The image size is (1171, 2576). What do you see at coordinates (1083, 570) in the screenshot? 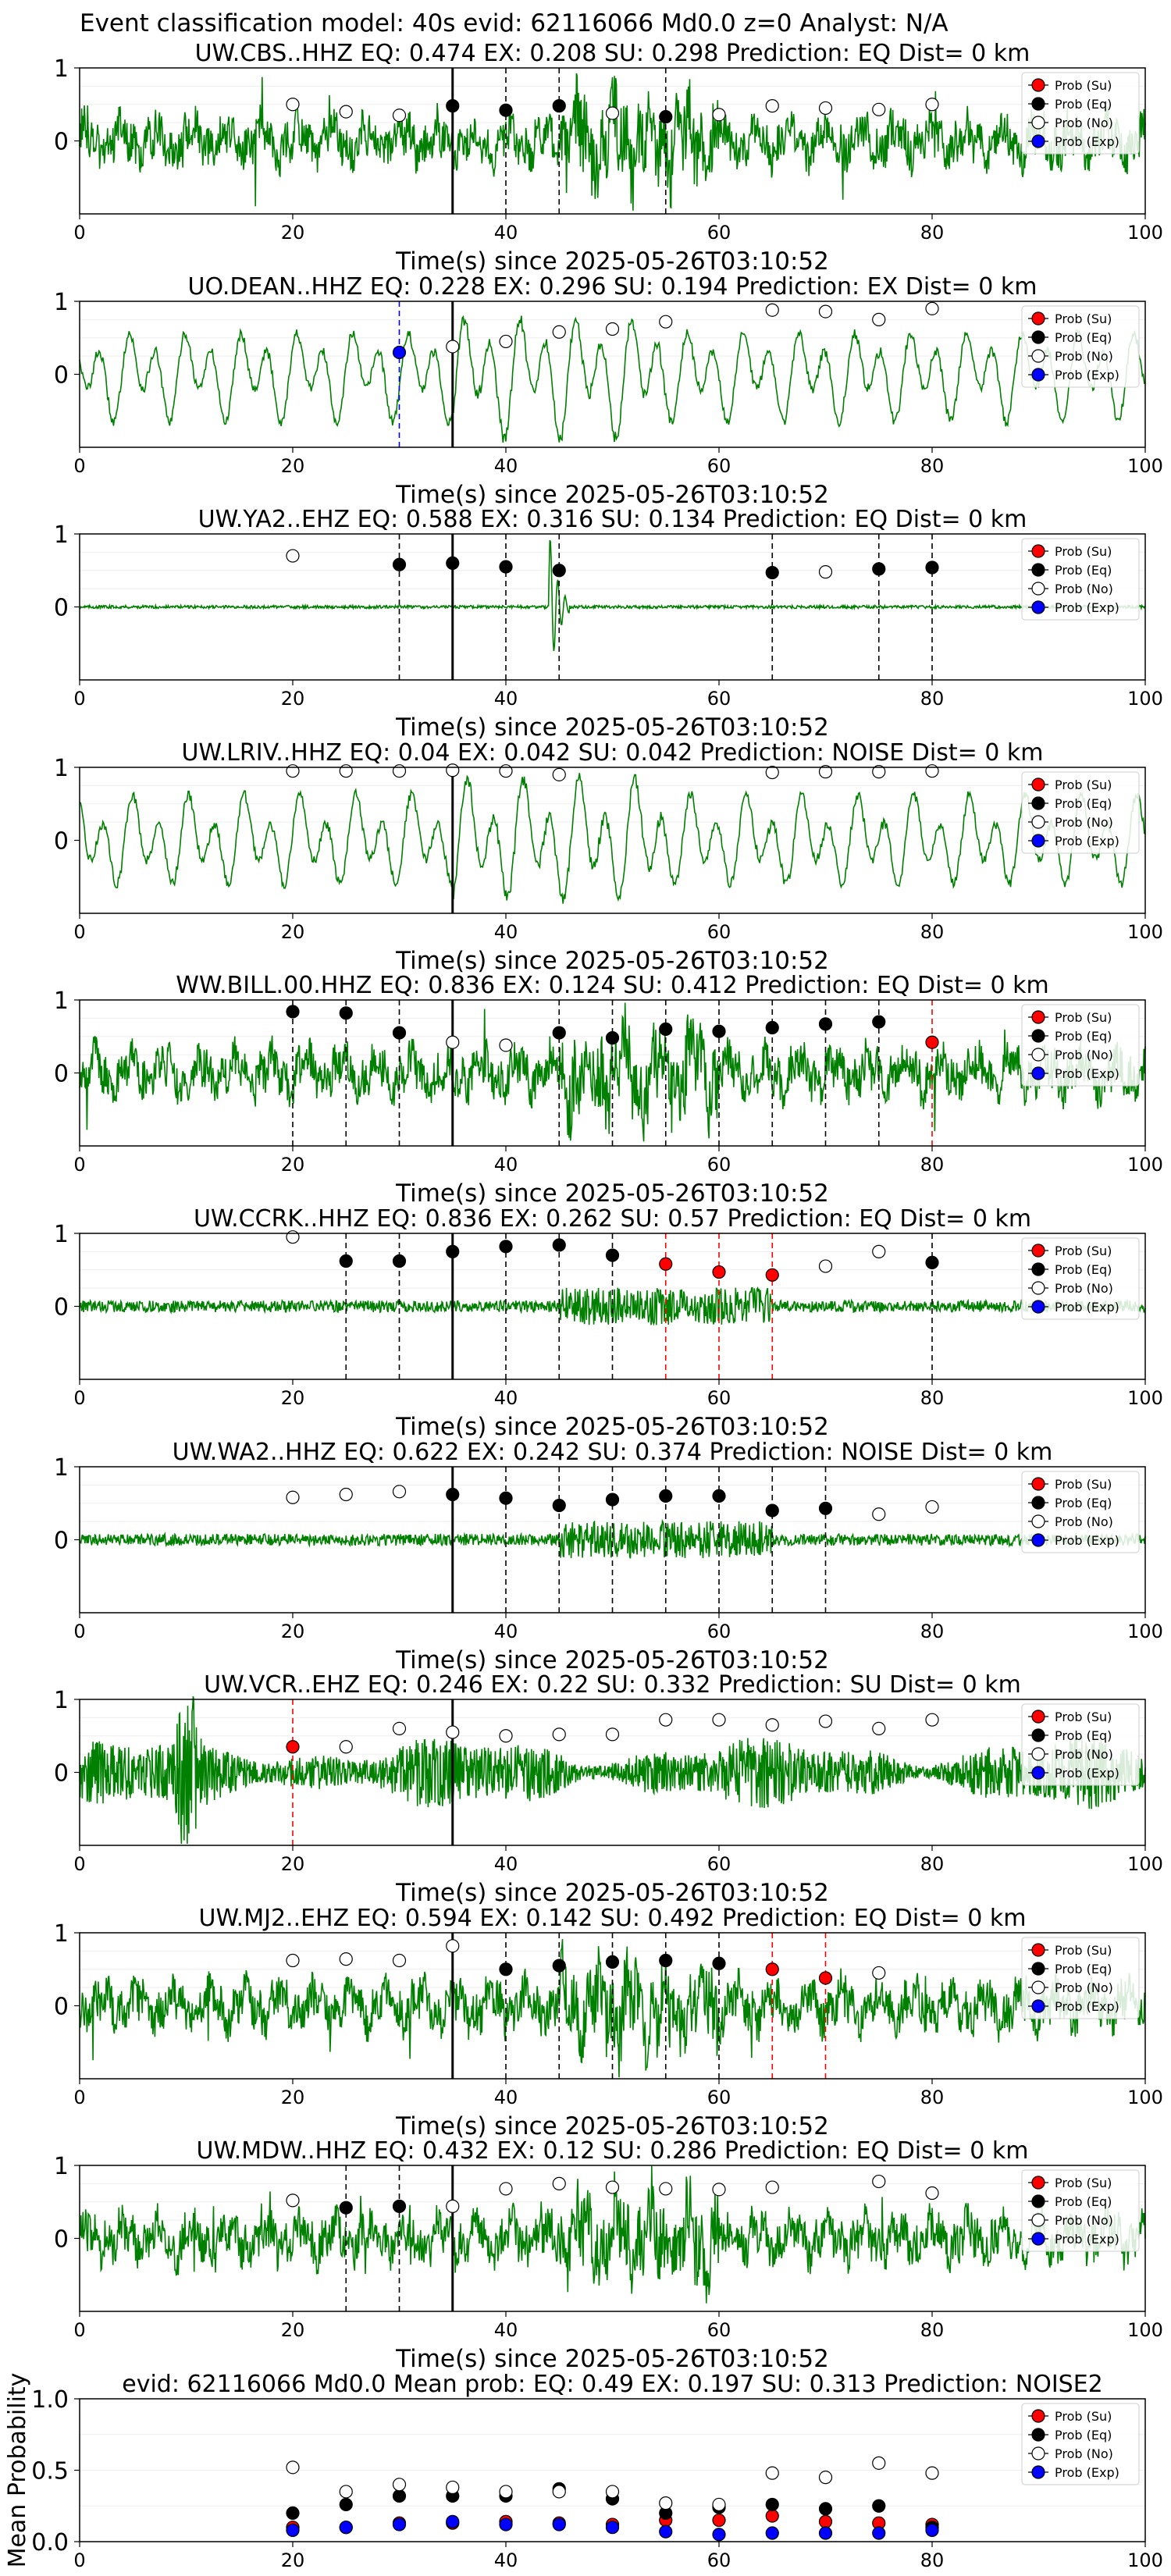
I see `legend-label-eq: Prob (Eq)` at bounding box center [1083, 570].